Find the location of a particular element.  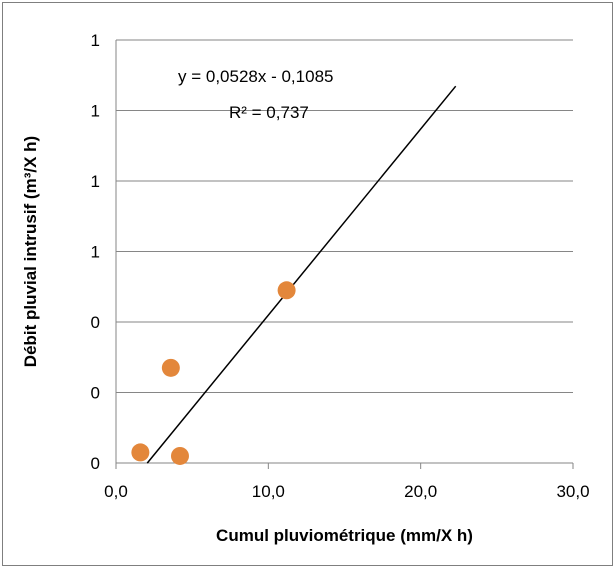

x-tick-label-1: 10,0 is located at coordinates (268, 491).